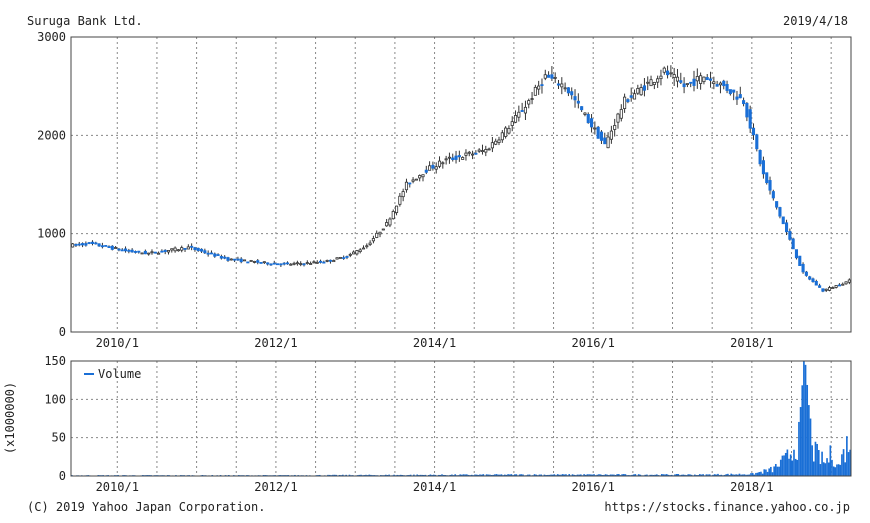  What do you see at coordinates (51, 37) in the screenshot?
I see `price-y-tick-label: 3000` at bounding box center [51, 37].